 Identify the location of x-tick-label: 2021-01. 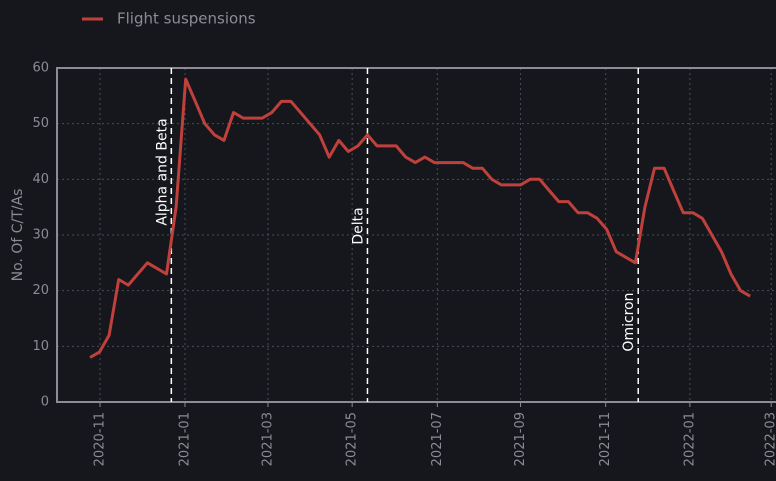
(185, 439).